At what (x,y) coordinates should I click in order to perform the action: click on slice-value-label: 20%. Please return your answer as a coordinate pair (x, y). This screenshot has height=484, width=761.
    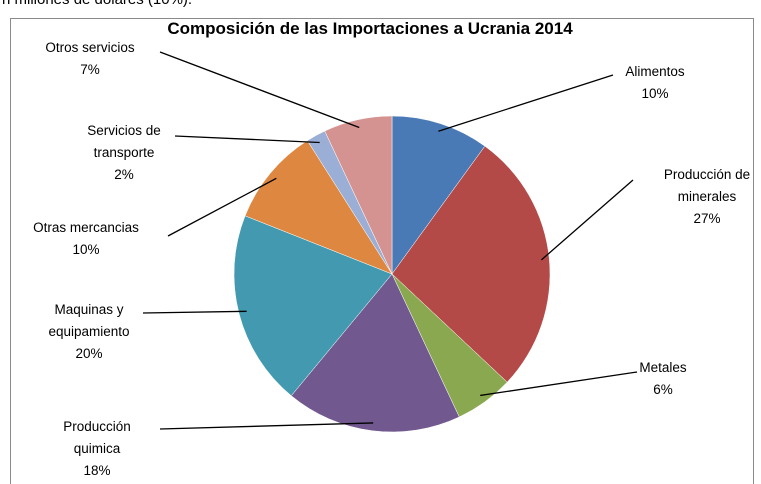
    Looking at the image, I should click on (89, 353).